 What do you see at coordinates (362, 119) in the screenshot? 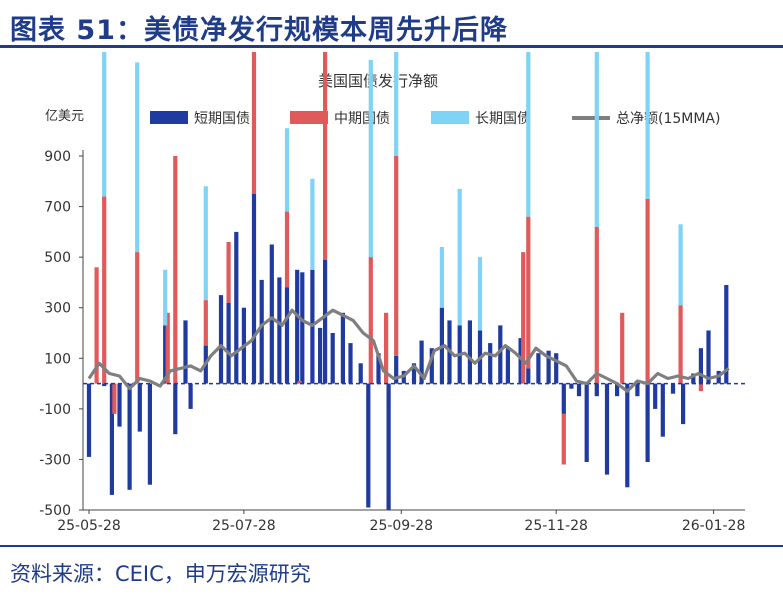
I see `legend-label: 中期国债` at bounding box center [362, 119].